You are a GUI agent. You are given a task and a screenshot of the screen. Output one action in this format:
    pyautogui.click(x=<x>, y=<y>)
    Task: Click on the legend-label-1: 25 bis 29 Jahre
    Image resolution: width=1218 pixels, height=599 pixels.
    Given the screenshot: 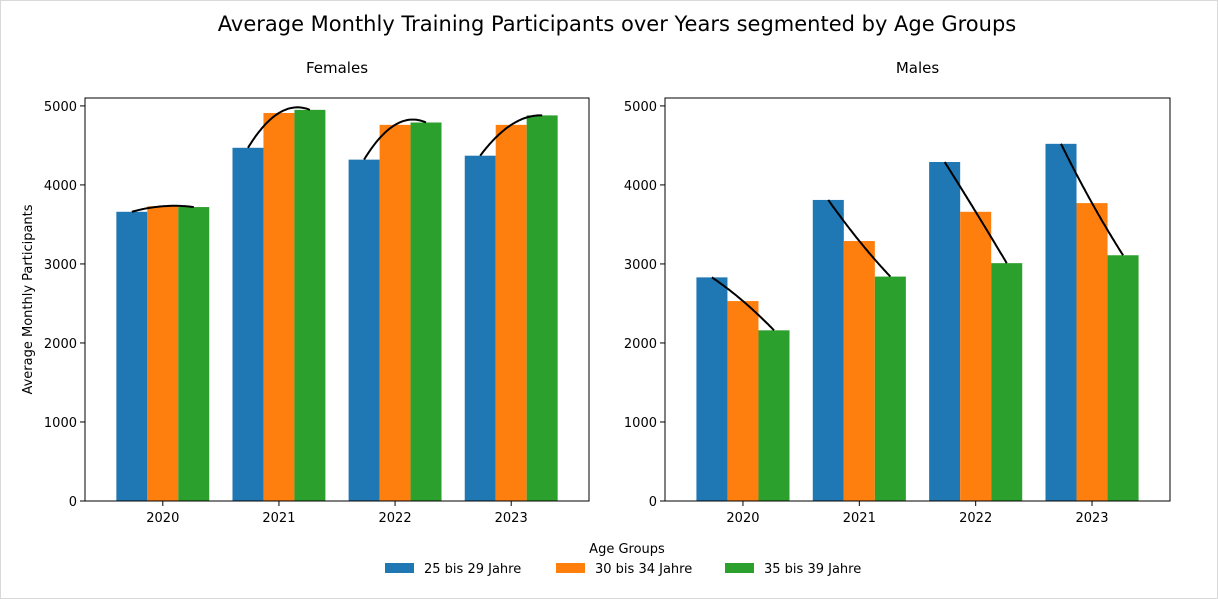 What is the action you would take?
    pyautogui.click(x=472, y=569)
    